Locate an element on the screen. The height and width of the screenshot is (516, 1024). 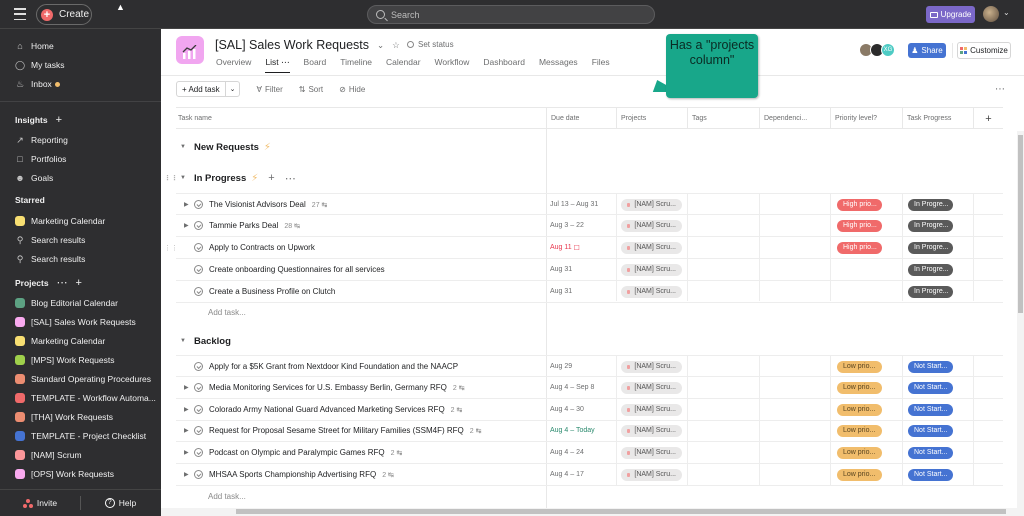
project-item: [NAM] Scrum is located at coordinates (48, 455).